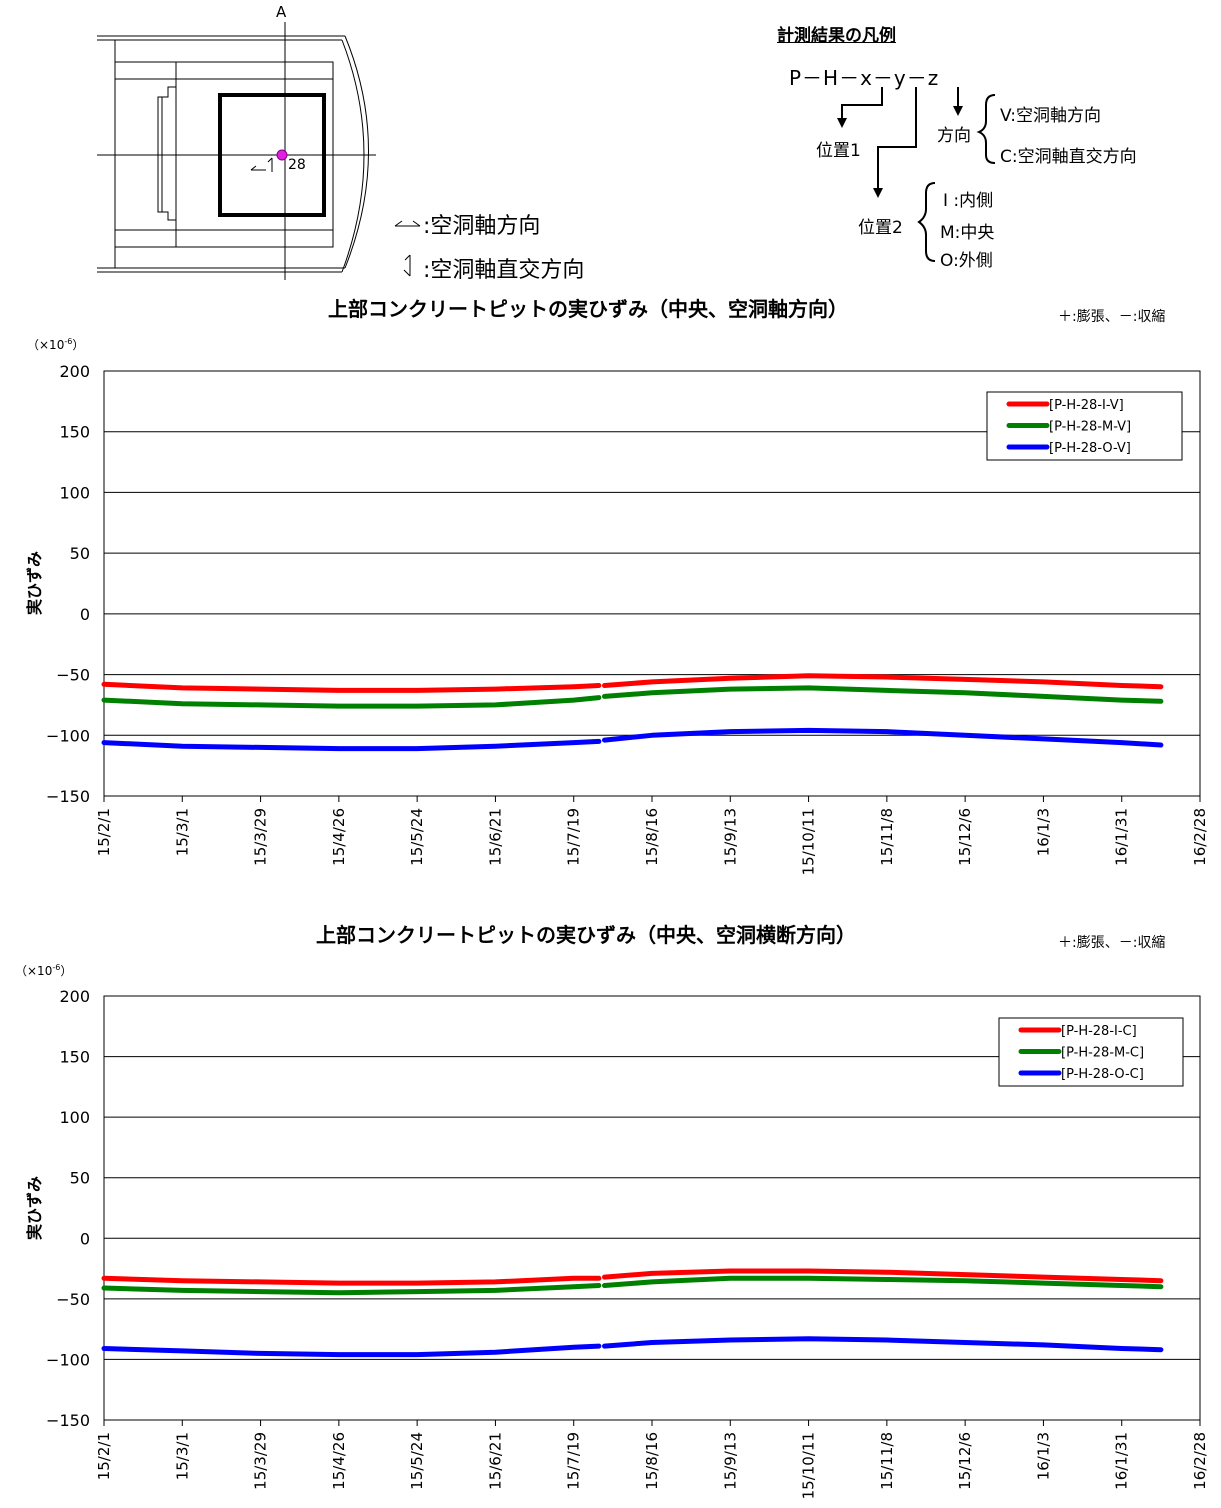 This screenshot has height=1508, width=1221. What do you see at coordinates (838, 151) in the screenshot?
I see `legend-pos1: 位置1` at bounding box center [838, 151].